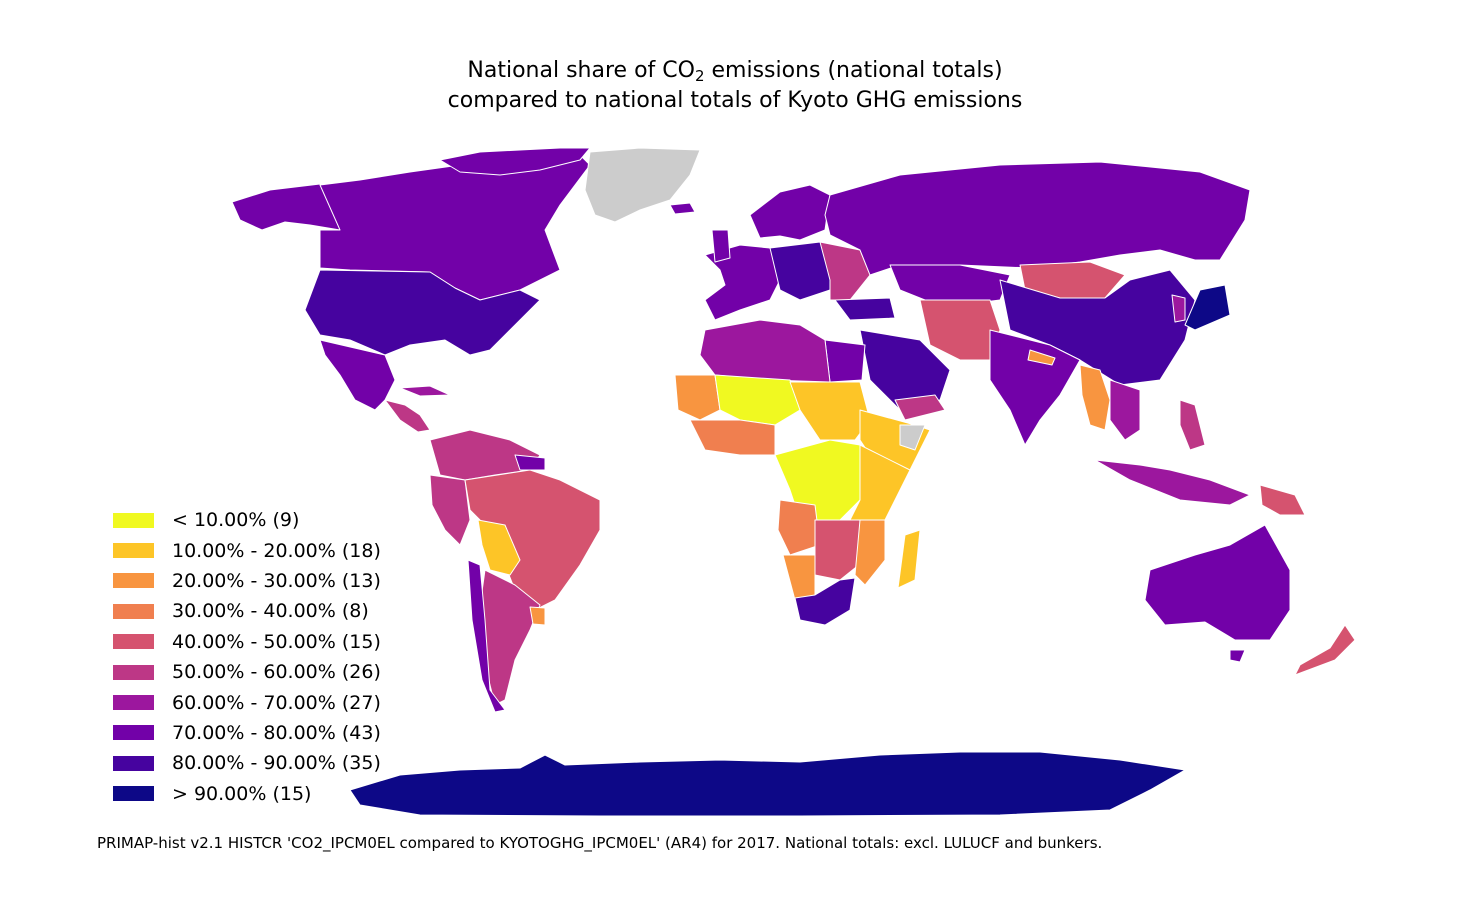 This screenshot has height=917, width=1470. What do you see at coordinates (1325, 650) in the screenshot?
I see `region-new-zealand` at bounding box center [1325, 650].